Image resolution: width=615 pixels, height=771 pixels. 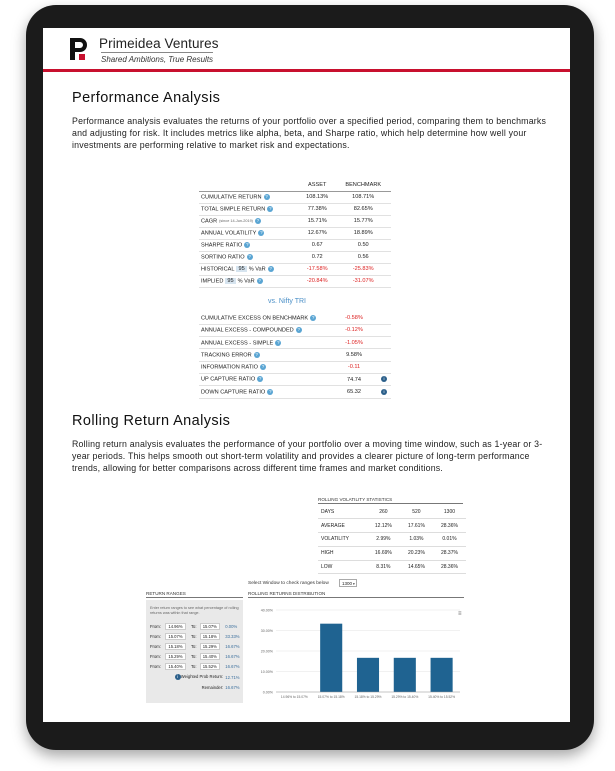 I want to click on y-tick-label: 0.00%, so click(x=268, y=693).